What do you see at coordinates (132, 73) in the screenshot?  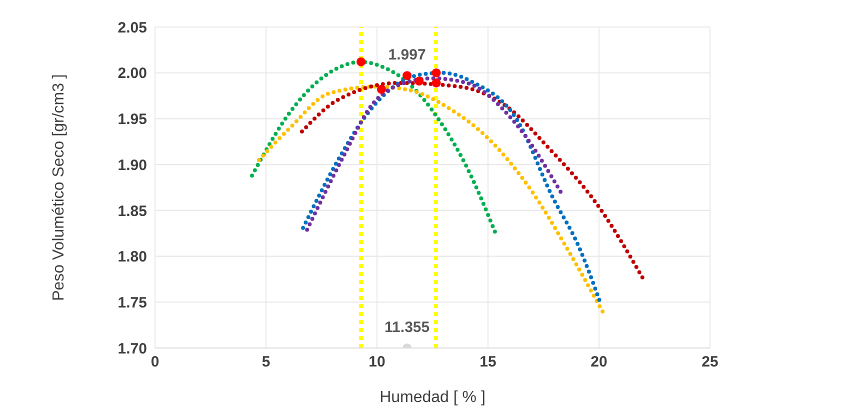 I see `y-tick-label: 2.00` at bounding box center [132, 73].